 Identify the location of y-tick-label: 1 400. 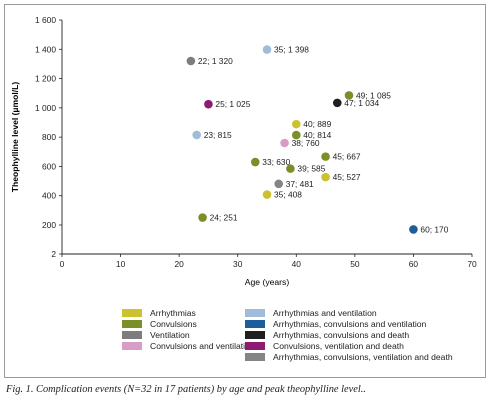
(45, 49).